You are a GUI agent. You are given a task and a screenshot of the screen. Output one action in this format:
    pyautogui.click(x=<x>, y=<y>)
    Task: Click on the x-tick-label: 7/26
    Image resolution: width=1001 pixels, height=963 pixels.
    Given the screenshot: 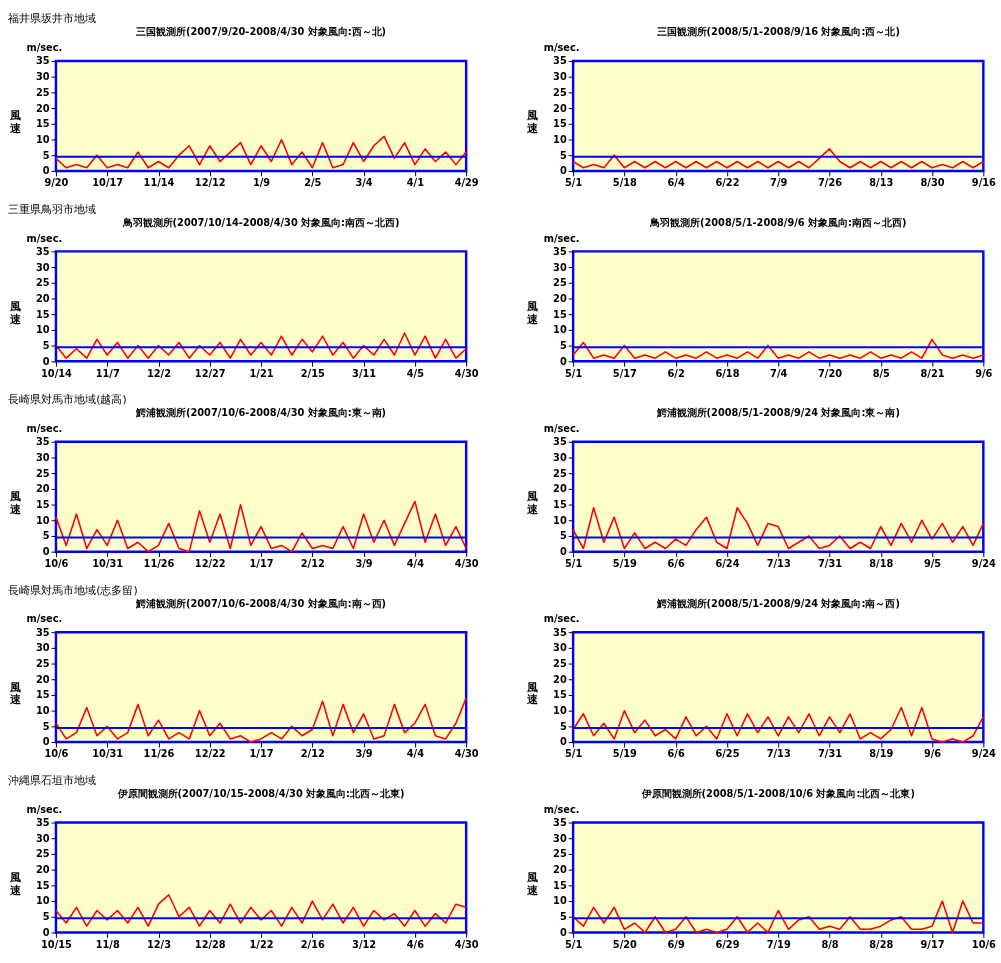 What is the action you would take?
    pyautogui.click(x=830, y=183)
    